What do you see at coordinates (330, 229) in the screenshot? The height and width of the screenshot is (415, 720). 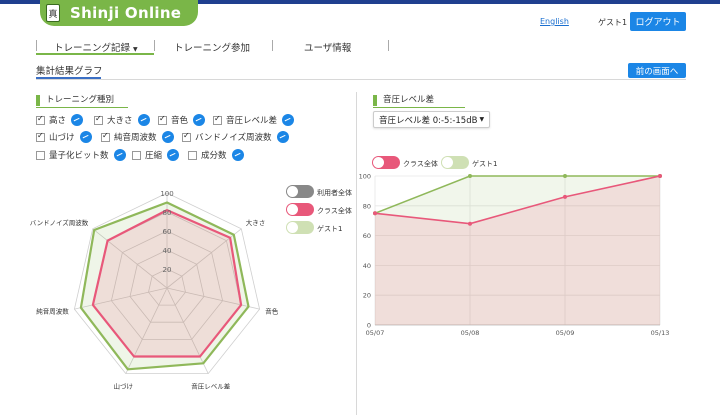 I see `legend-label-guest: ゲスト1` at bounding box center [330, 229].